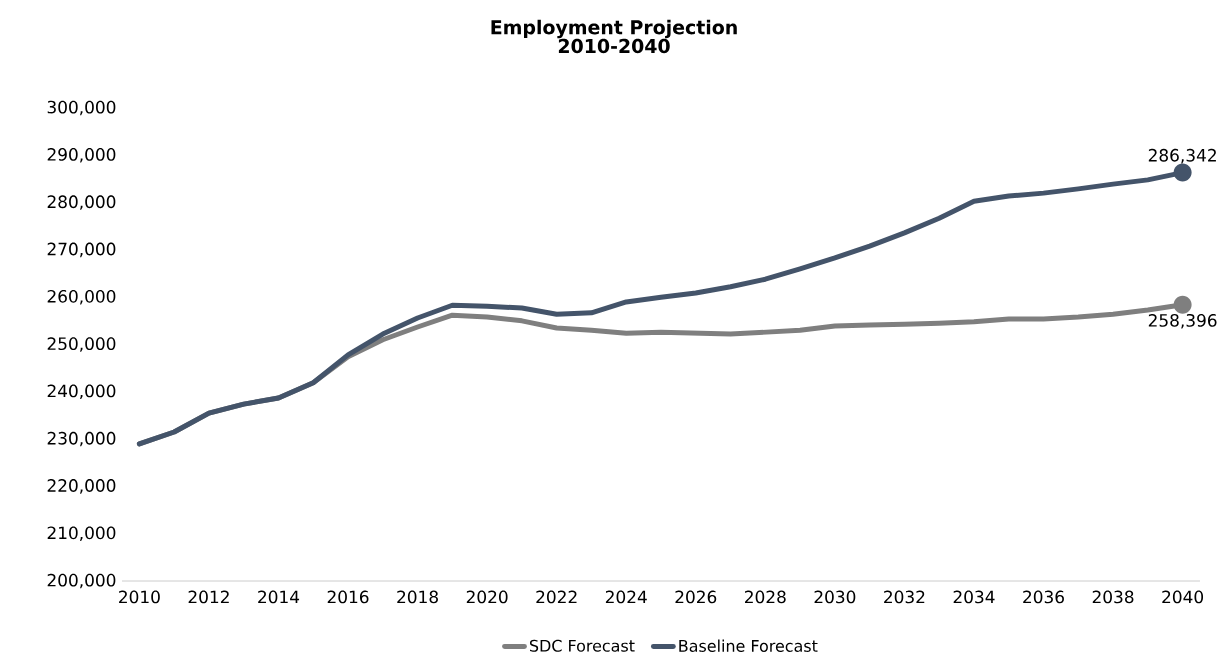 The height and width of the screenshot is (666, 1228). What do you see at coordinates (81, 108) in the screenshot?
I see `y-tick-label: 300,000` at bounding box center [81, 108].